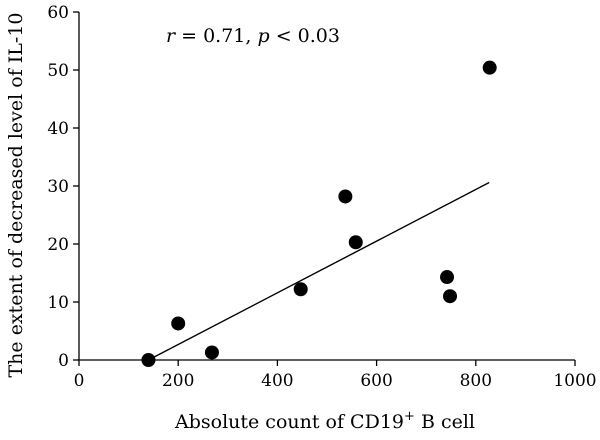 The image size is (600, 440). What do you see at coordinates (574, 381) in the screenshot?
I see `x-tick-label: 1000` at bounding box center [574, 381].